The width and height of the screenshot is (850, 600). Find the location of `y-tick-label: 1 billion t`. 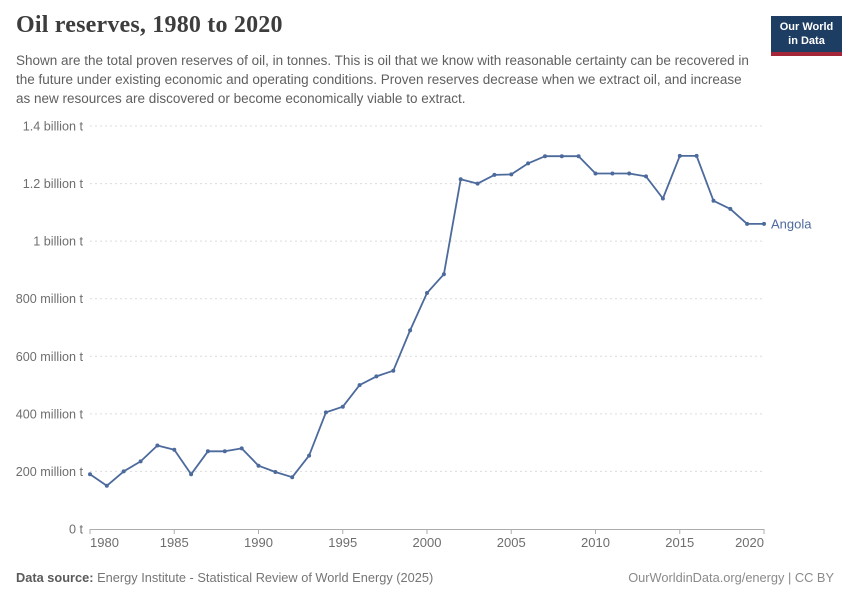

y-tick-label: 1 billion t is located at coordinates (58, 242).